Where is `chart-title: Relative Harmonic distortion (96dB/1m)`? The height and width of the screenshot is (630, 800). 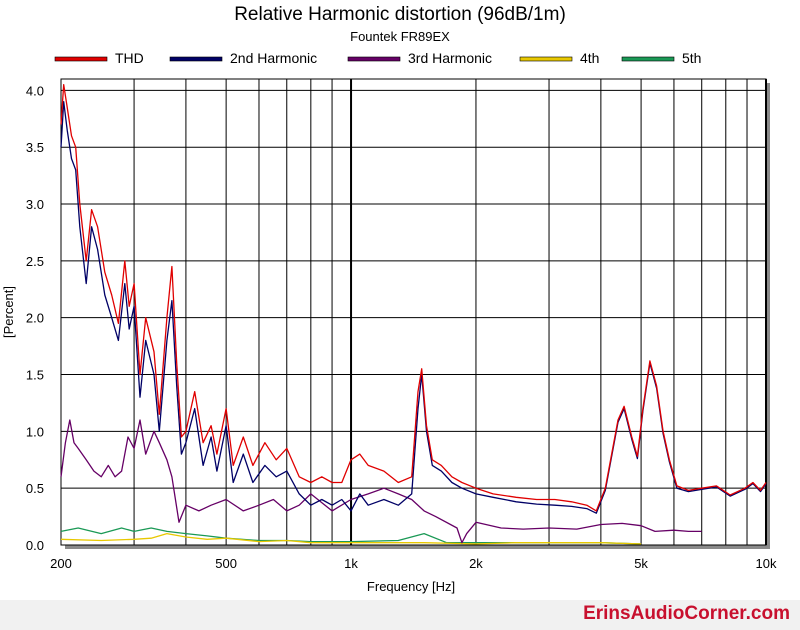 chart-title: Relative Harmonic distortion (96dB/1m) is located at coordinates (400, 14).